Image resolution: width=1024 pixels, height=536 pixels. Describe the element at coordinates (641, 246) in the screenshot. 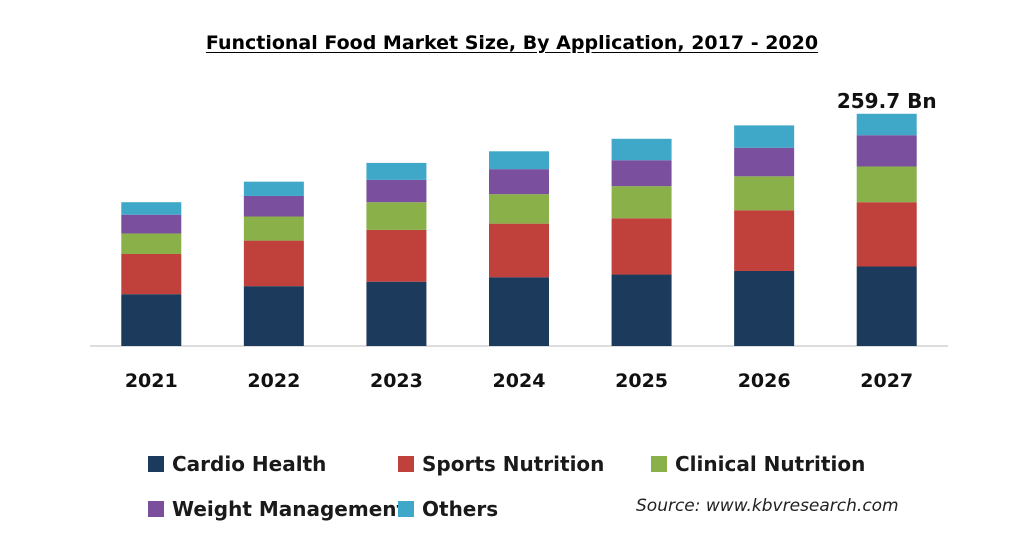

I see `bar-2025-sports-nutrition` at that location.